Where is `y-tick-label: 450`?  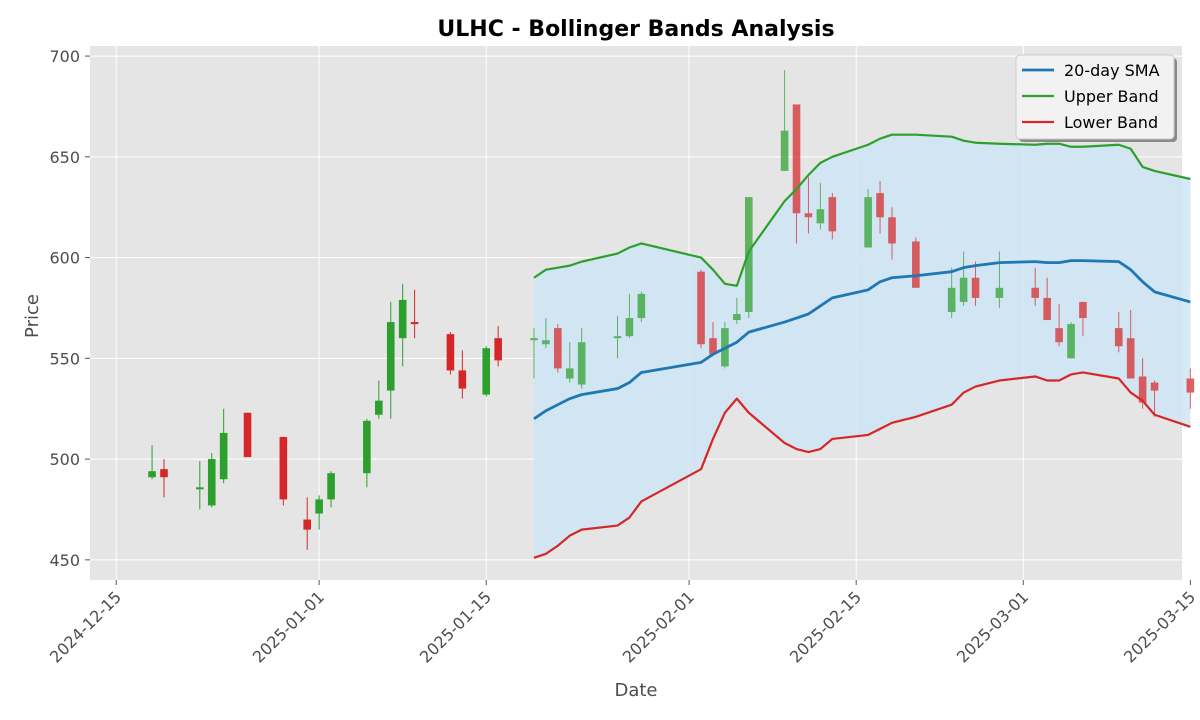 y-tick-label: 450 is located at coordinates (64, 560).